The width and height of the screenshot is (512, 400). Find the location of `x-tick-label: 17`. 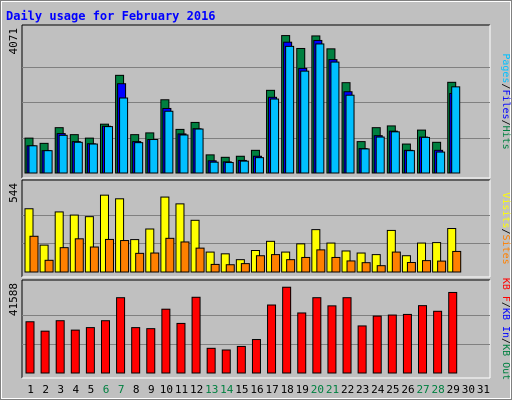

x-tick-label: 17 is located at coordinates (271, 389).